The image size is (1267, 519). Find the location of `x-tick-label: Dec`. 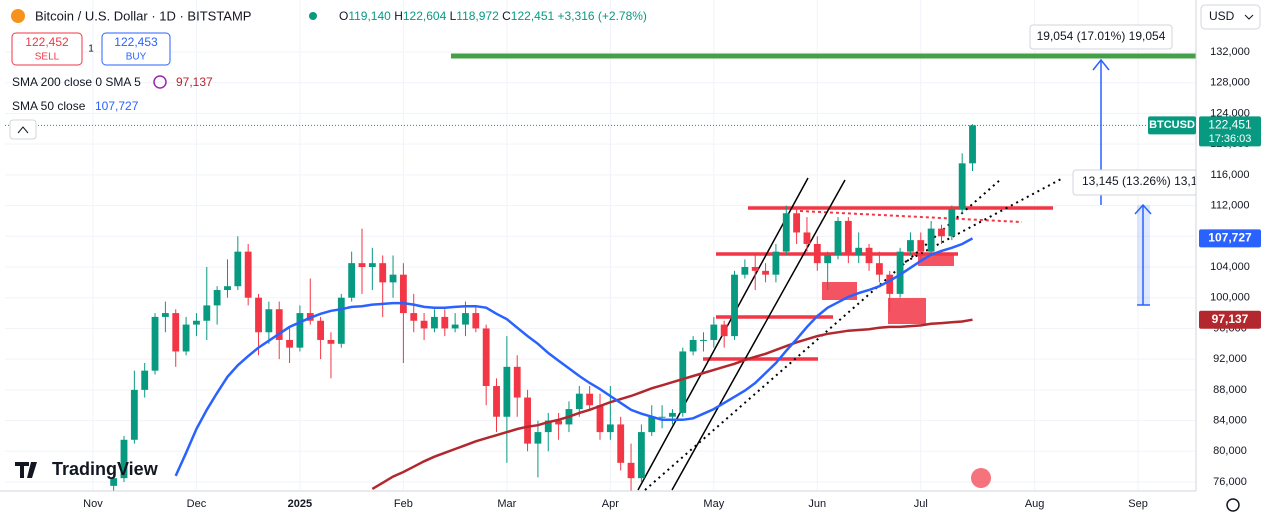

x-tick-label: Dec is located at coordinates (197, 504).